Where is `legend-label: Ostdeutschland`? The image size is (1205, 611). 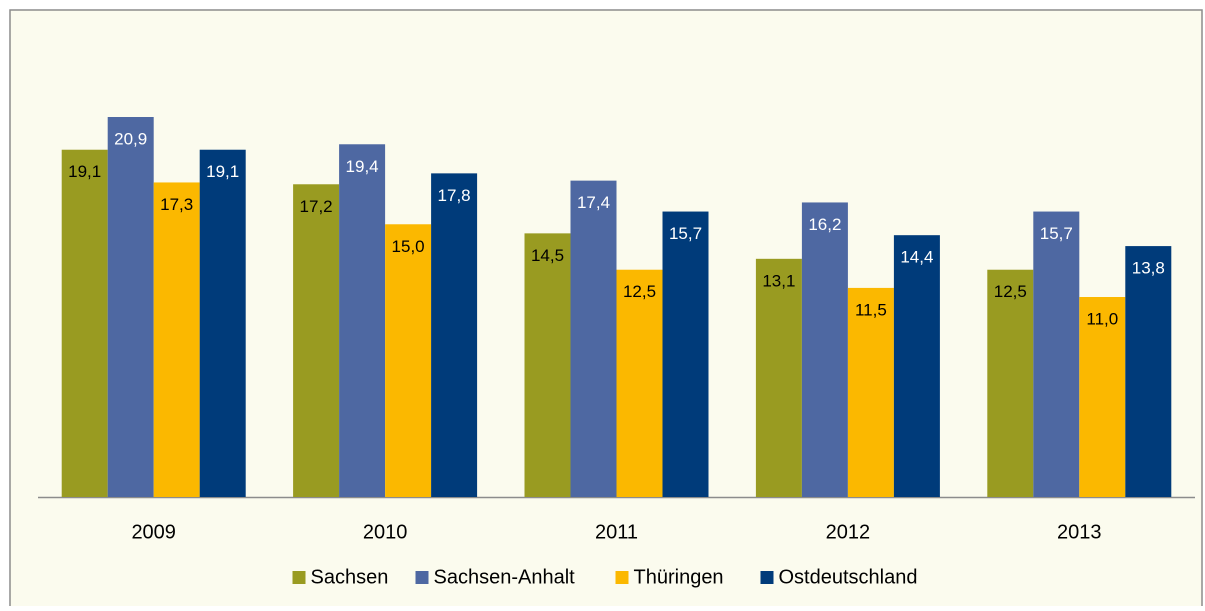 legend-label: Ostdeutschland is located at coordinates (848, 577).